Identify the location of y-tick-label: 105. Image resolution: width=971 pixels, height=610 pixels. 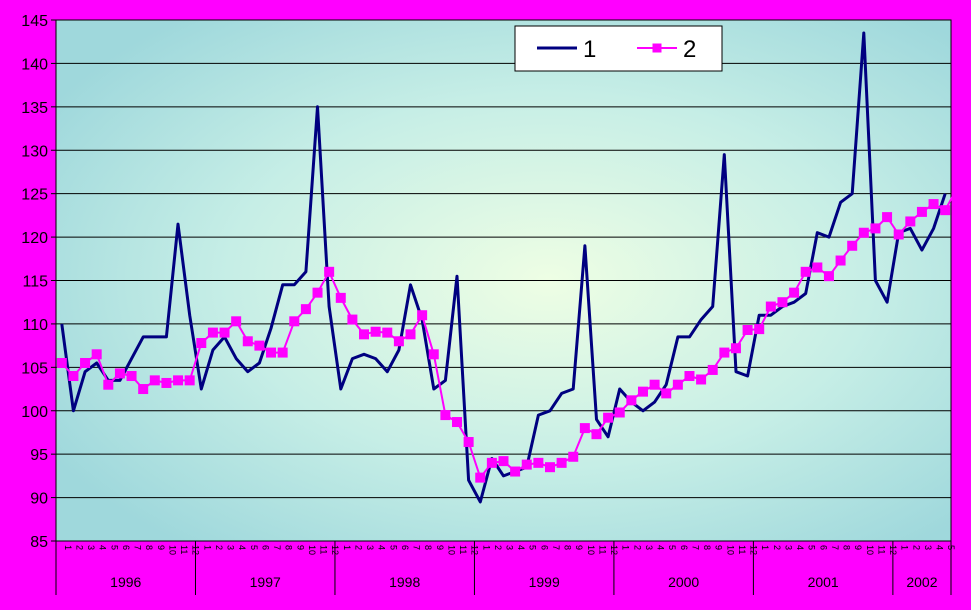
(34, 368).